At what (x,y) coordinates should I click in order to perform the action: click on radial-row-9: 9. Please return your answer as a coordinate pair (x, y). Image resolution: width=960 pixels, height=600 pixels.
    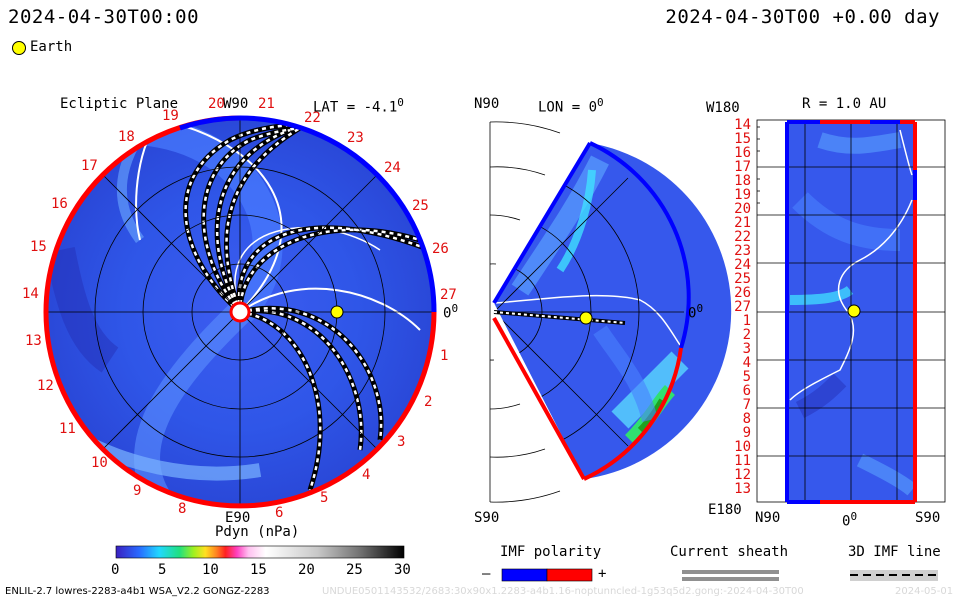
    Looking at the image, I should click on (746, 433).